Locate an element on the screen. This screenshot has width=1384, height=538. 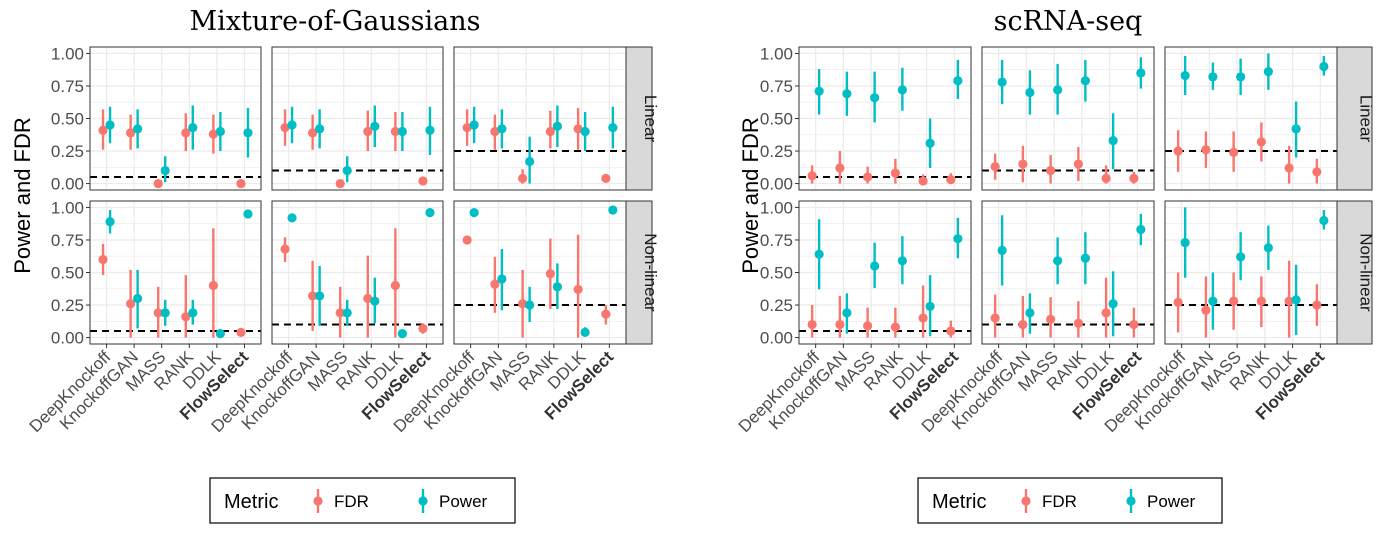
facet-strip-label: Non-linear is located at coordinates (650, 272).